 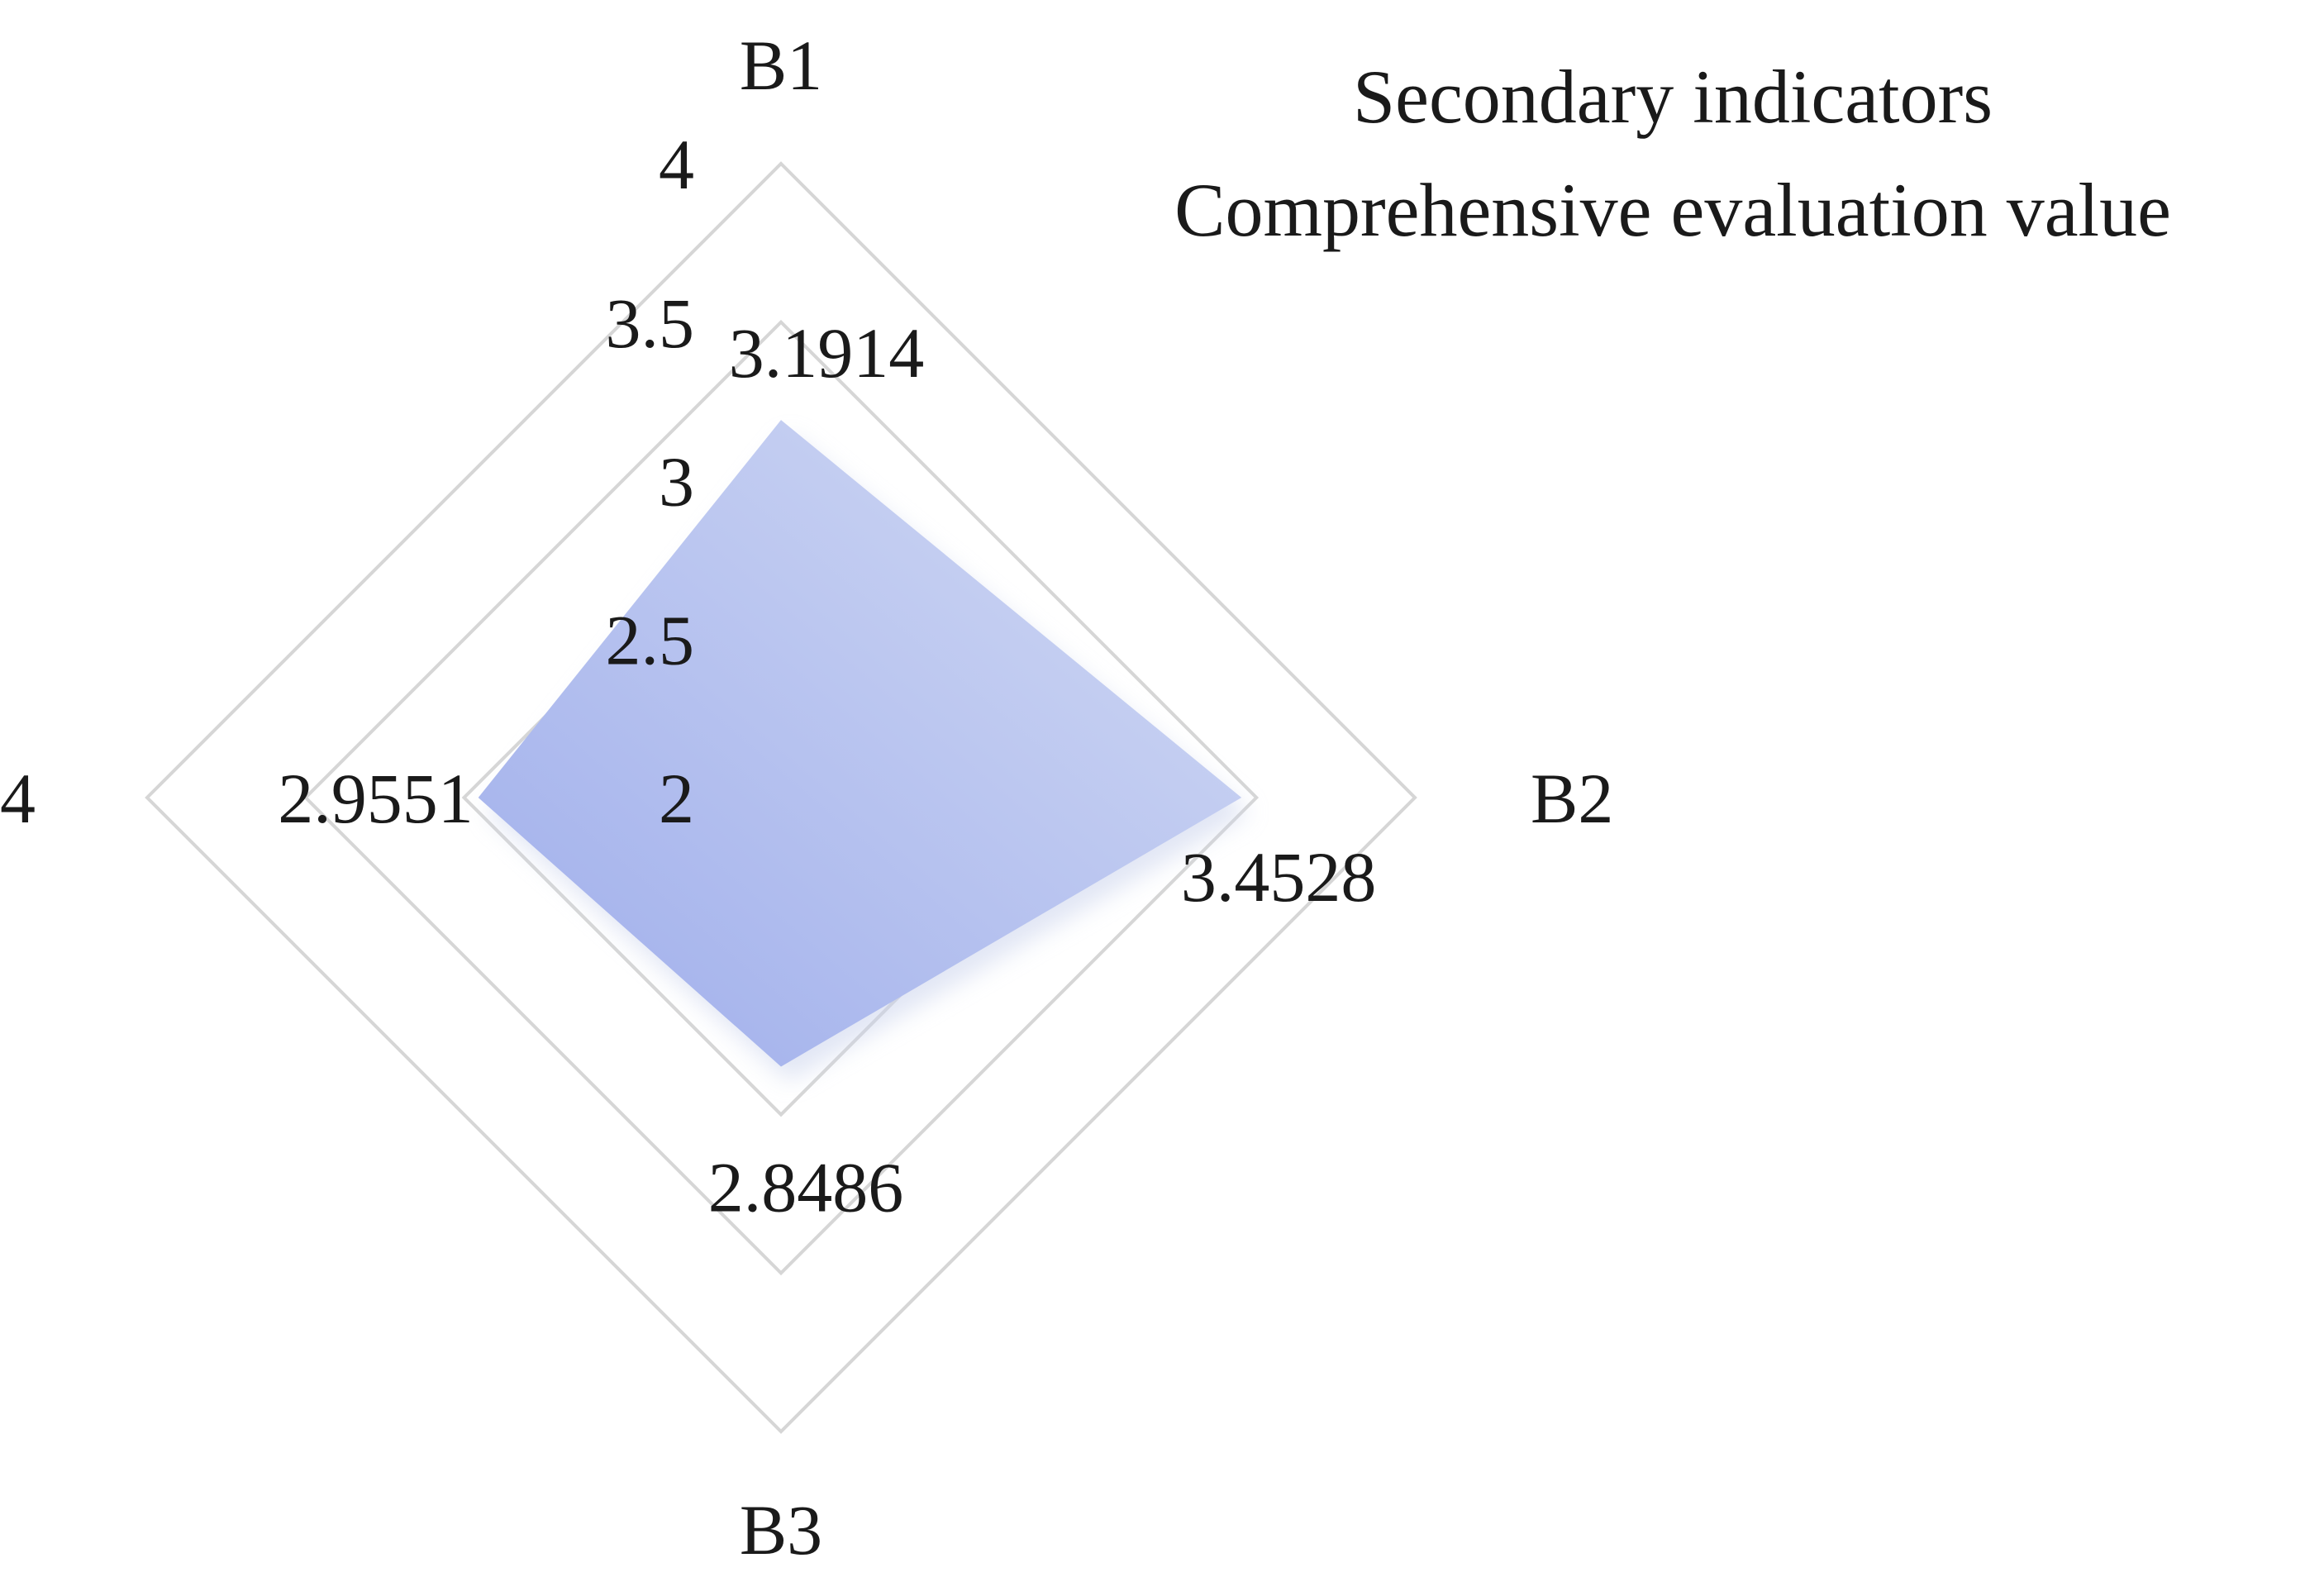 I want to click on series-area, so click(x=864, y=751).